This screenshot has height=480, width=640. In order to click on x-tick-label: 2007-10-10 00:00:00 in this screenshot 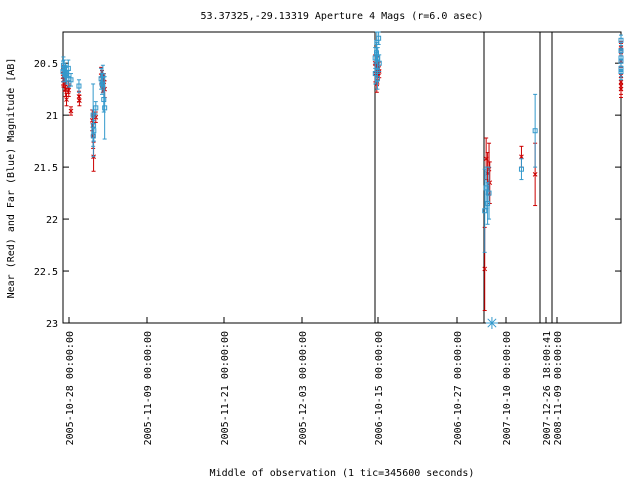, I will do `click(507, 388)`.